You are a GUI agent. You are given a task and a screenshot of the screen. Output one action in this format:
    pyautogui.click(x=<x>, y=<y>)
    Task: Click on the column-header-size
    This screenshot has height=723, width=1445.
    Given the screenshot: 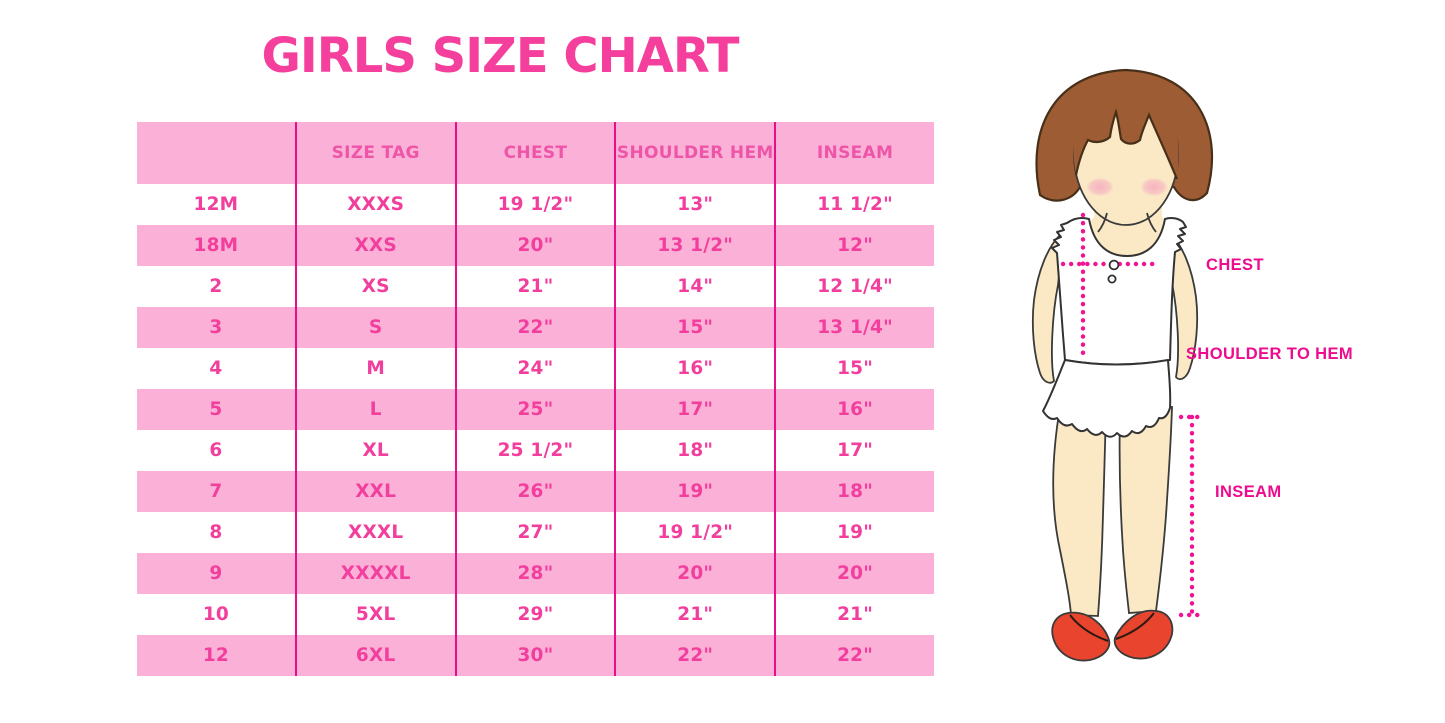 What is the action you would take?
    pyautogui.click(x=216, y=153)
    